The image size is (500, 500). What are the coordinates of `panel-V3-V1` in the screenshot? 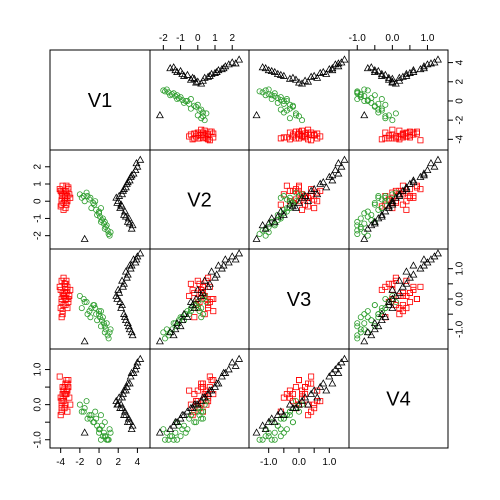 It's located at (100, 299).